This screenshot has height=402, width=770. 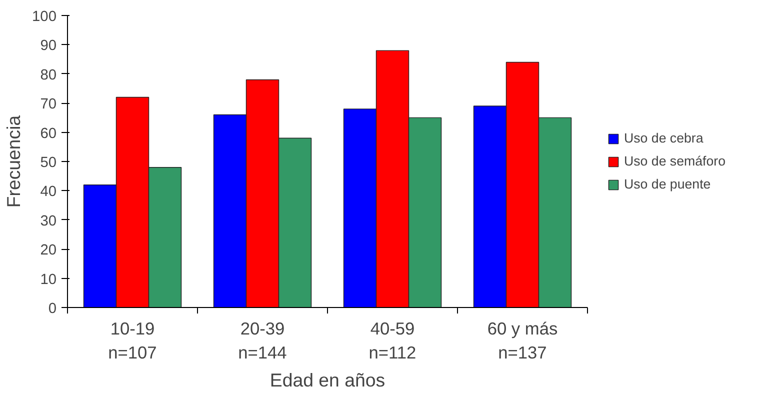 I want to click on y-tick-label: 90, so click(x=48, y=46).